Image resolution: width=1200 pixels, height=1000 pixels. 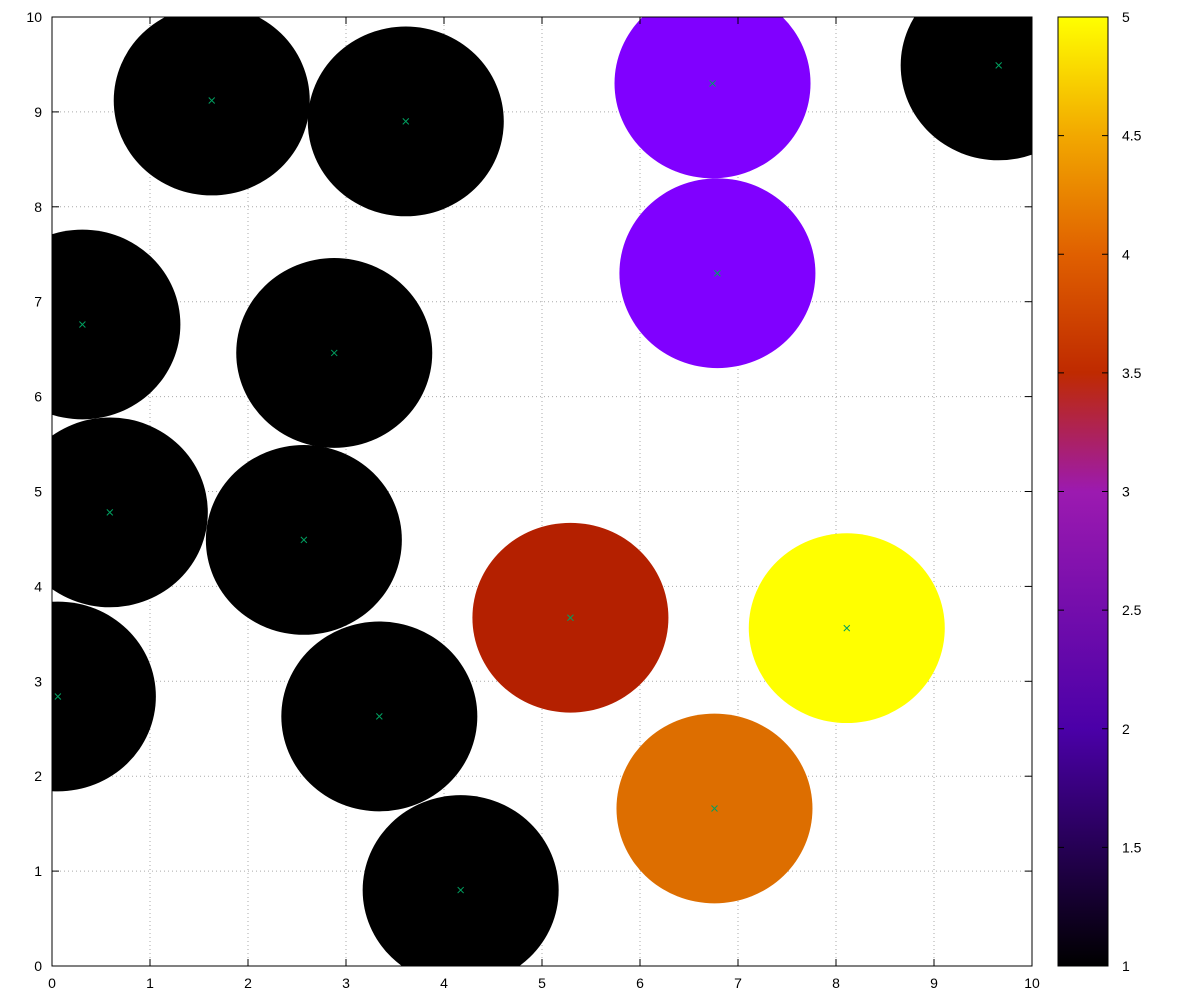 I want to click on colorbar-tick-label-0: 1, so click(x=1126, y=966).